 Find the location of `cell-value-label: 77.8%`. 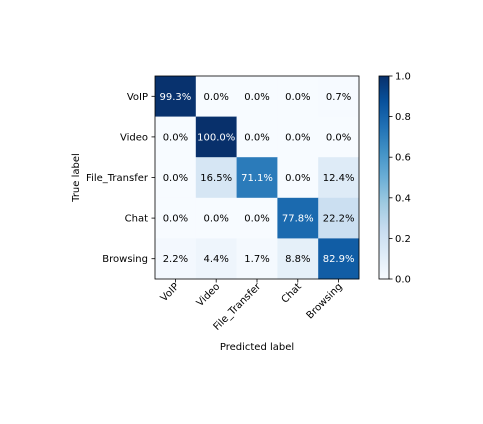

cell-value-label: 77.8% is located at coordinates (298, 219).